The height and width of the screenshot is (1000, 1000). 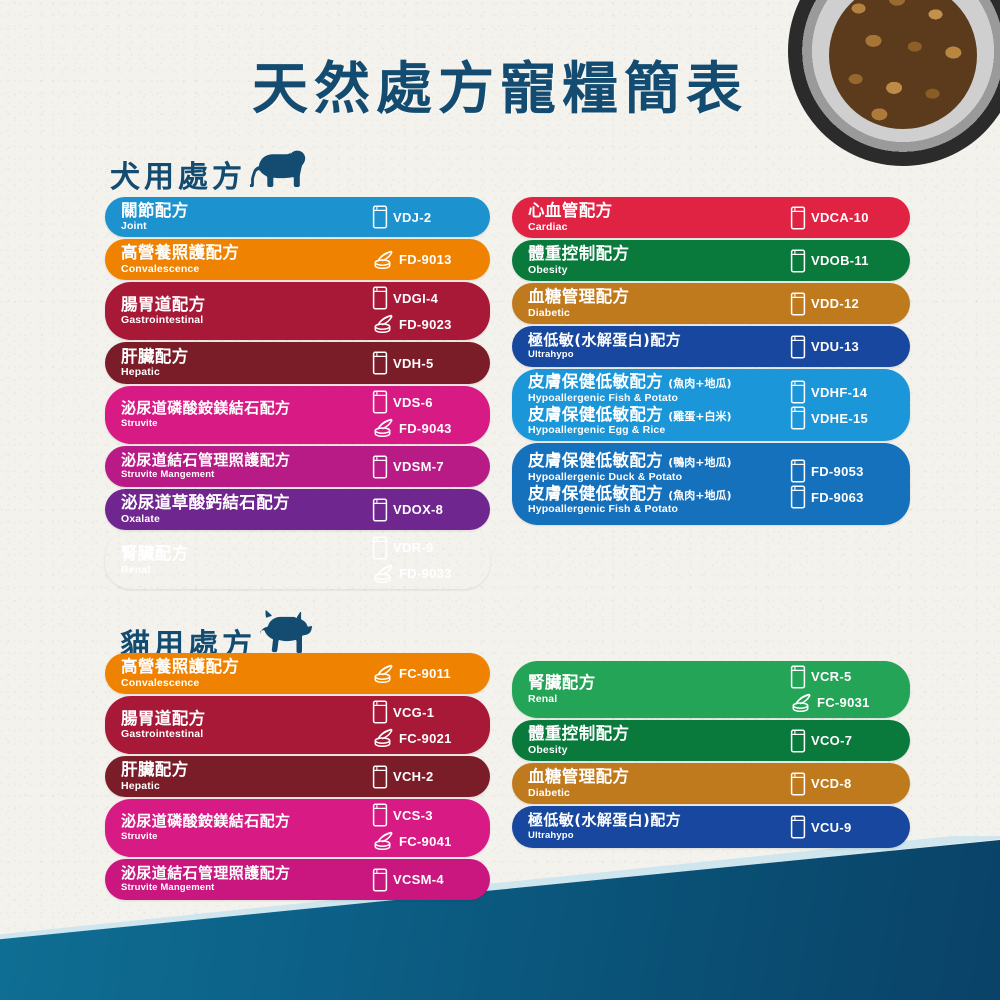 I want to click on product-code-label: FD-9013, so click(x=425, y=259).